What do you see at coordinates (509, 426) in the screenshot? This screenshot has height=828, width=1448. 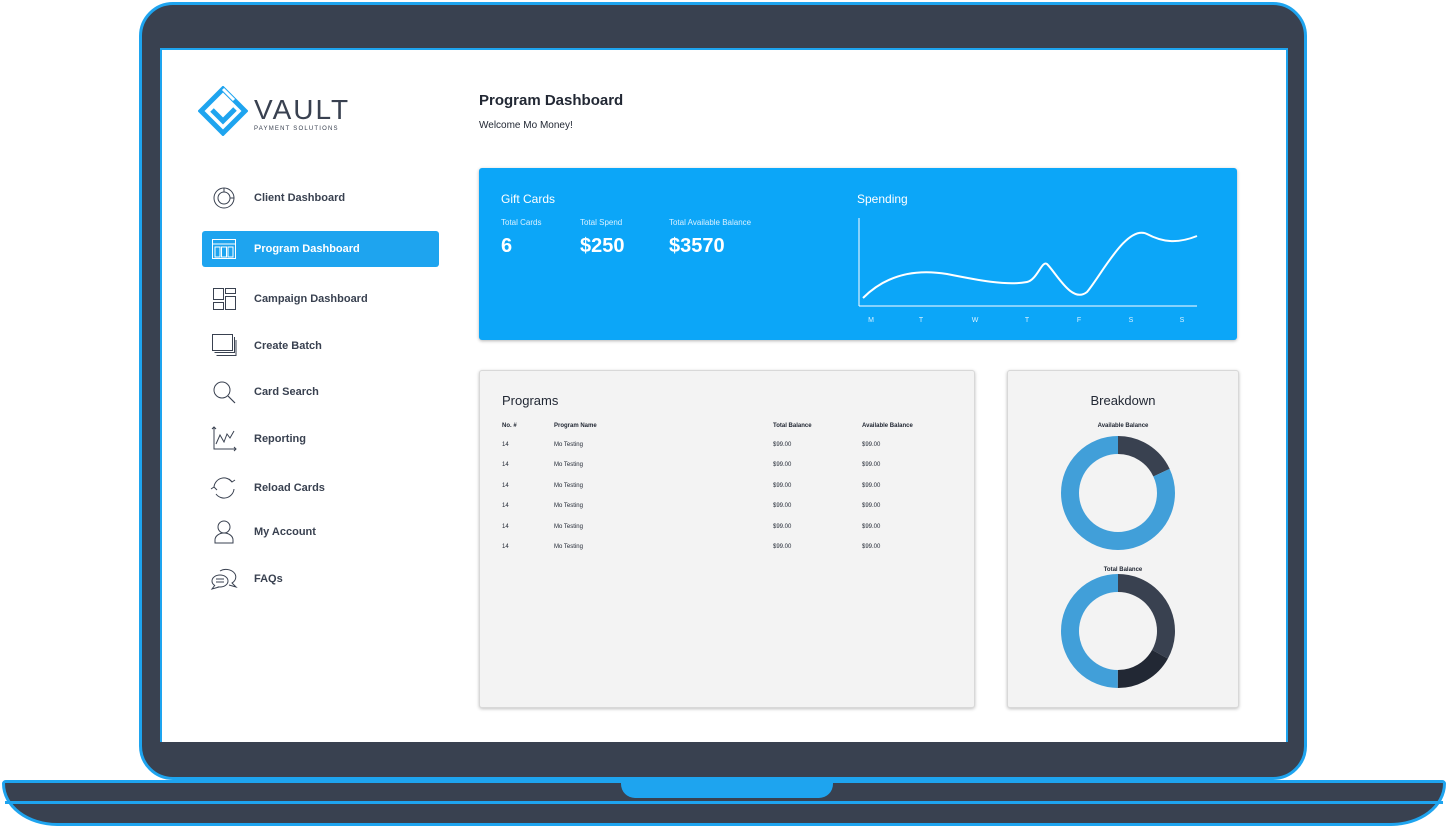 I see `column-header: No. #` at bounding box center [509, 426].